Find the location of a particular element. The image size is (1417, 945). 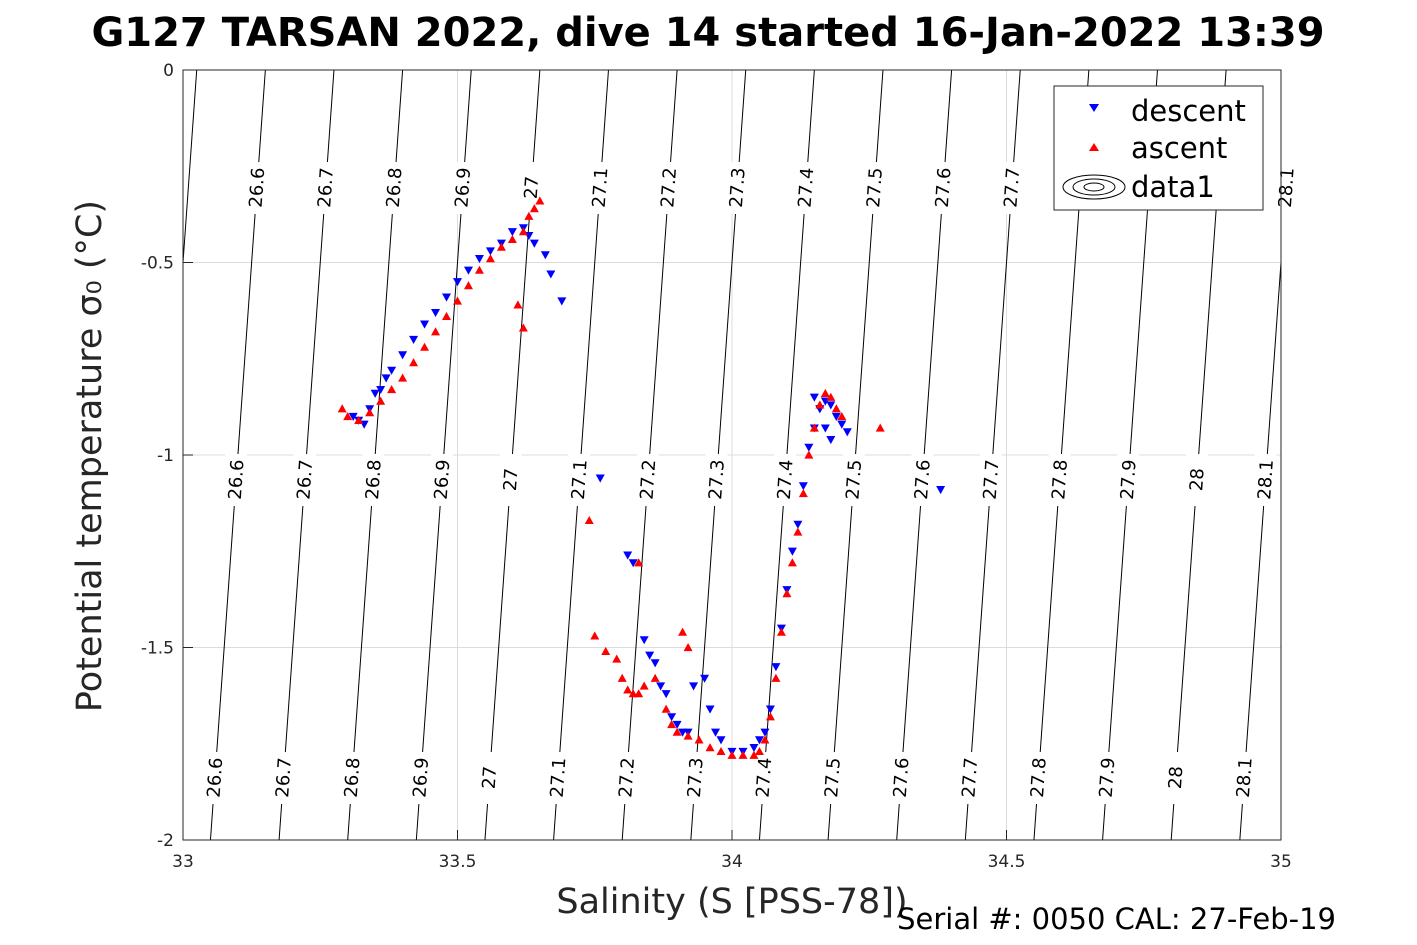

y-tick-label: -0.5 is located at coordinates (157, 264).